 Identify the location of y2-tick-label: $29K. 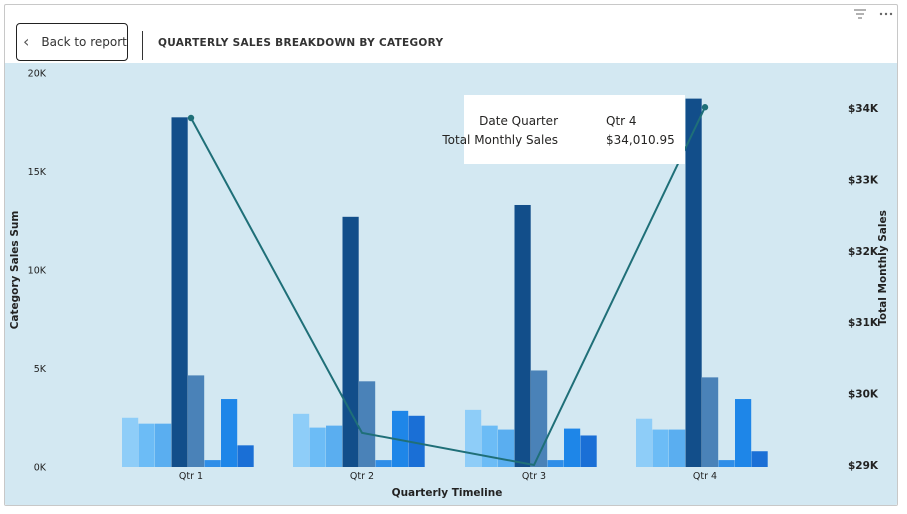
(863, 466).